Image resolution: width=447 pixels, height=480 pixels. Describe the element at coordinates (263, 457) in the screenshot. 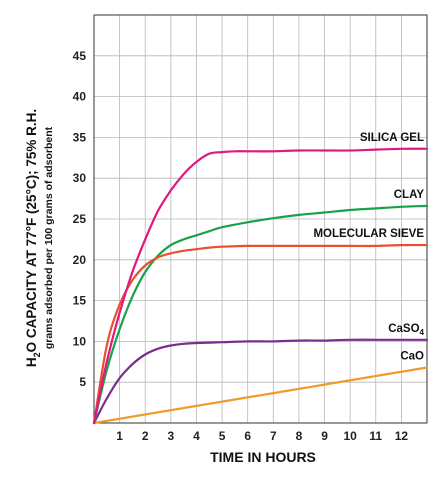

I see `x-axis-title: TIME IN HOURS` at that location.